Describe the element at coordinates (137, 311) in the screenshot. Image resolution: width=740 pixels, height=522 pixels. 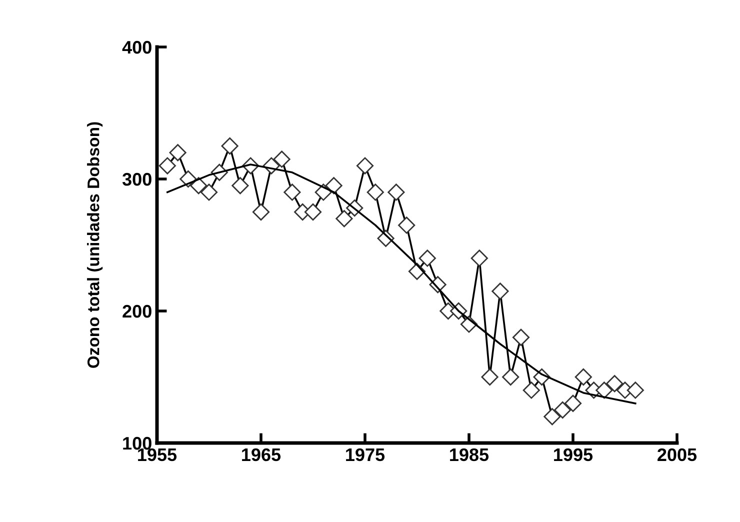
I see `y-tick-label: 200` at that location.